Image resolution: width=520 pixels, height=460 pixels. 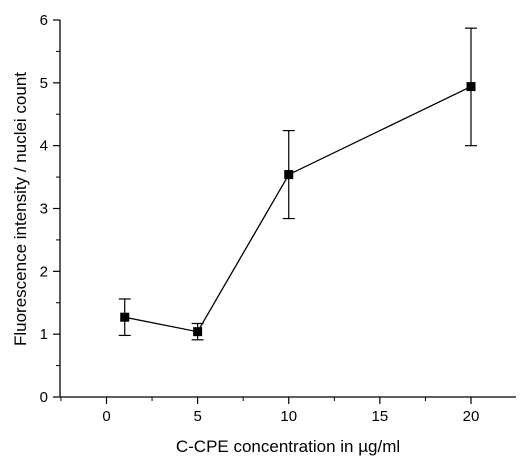 I want to click on x-axis-title: C-CPE concentration in µg/ml, so click(x=288, y=446).